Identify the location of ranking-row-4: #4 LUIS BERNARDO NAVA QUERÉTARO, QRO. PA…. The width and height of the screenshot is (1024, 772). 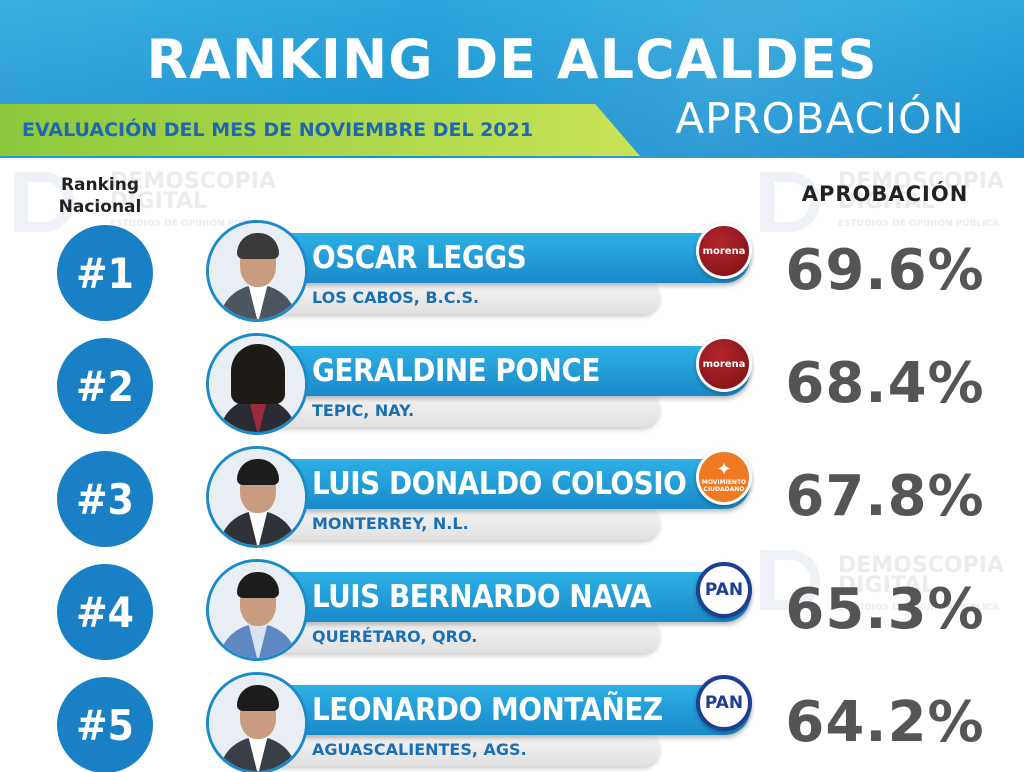
(512, 613).